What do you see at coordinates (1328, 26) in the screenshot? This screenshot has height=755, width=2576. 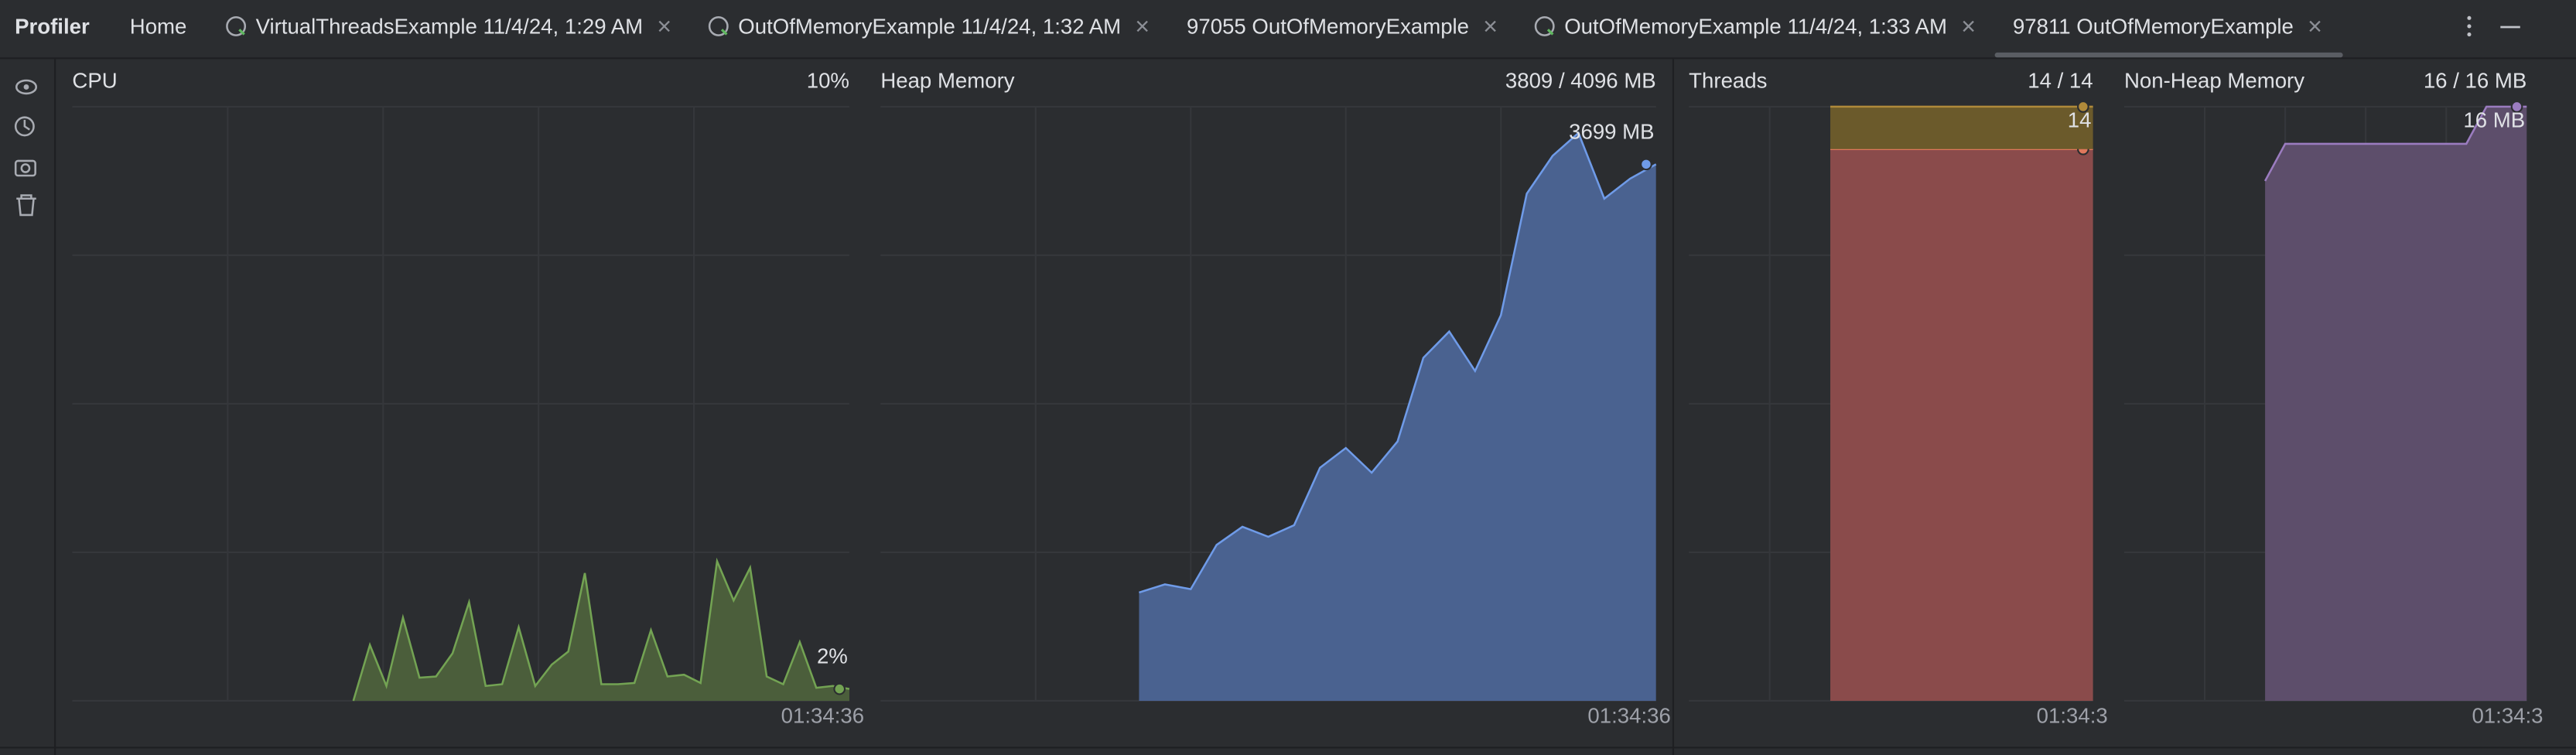 I see `tab-label: 97055 OutOfMemoryExample` at bounding box center [1328, 26].